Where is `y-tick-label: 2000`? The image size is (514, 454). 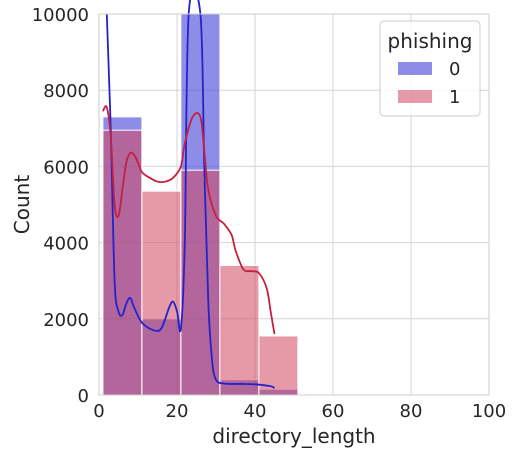
y-tick-label: 2000 is located at coordinates (66, 320).